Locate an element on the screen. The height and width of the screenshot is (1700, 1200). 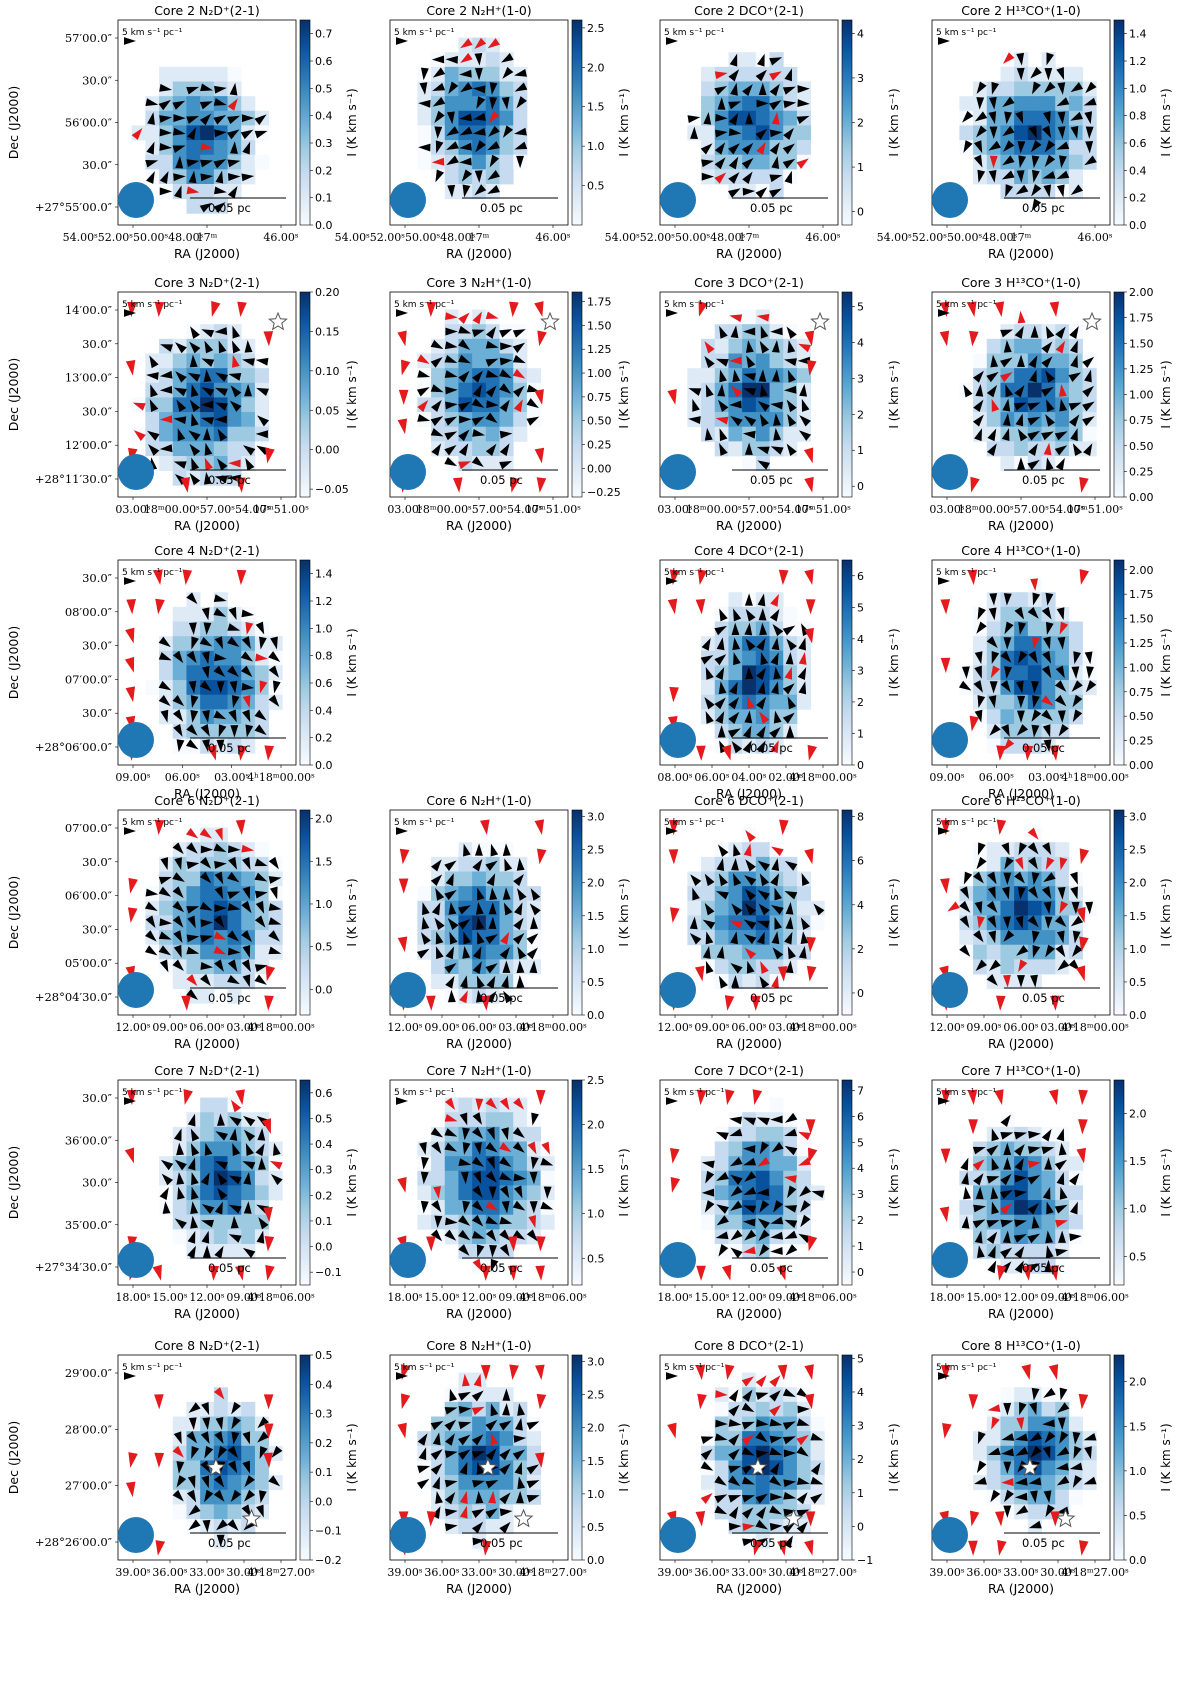
x-tick-label: 36.00ˢ is located at coordinates (169, 1572).